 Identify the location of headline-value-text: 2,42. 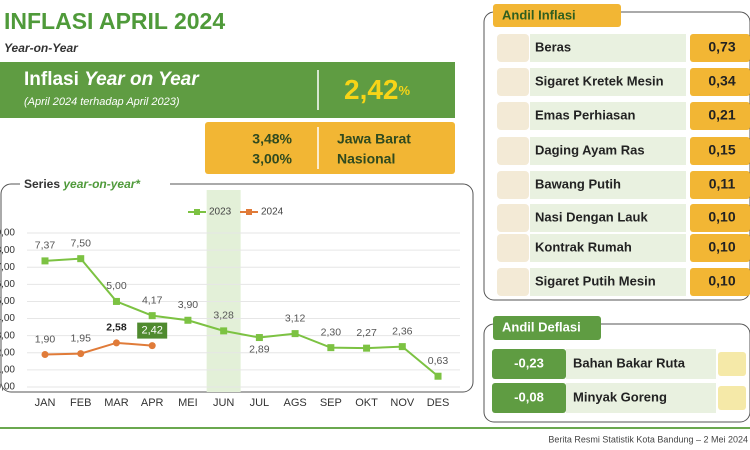
(371, 89).